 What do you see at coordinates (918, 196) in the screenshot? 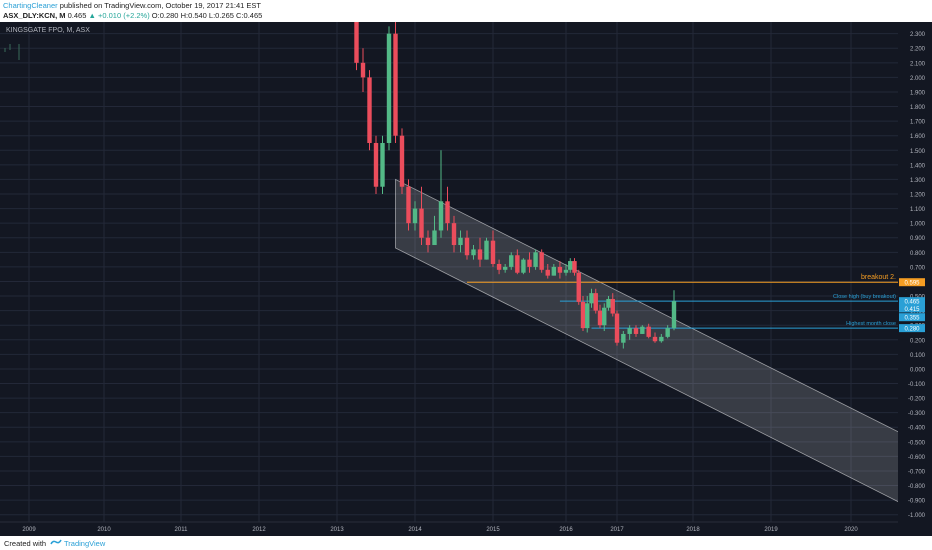
I see `y-tick-label: 1.200` at bounding box center [918, 196].